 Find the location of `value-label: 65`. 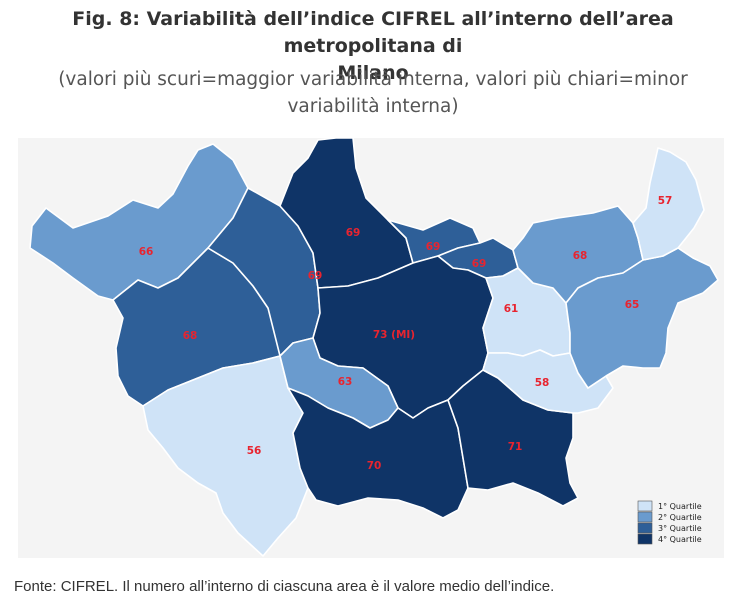

value-label: 65 is located at coordinates (632, 305).